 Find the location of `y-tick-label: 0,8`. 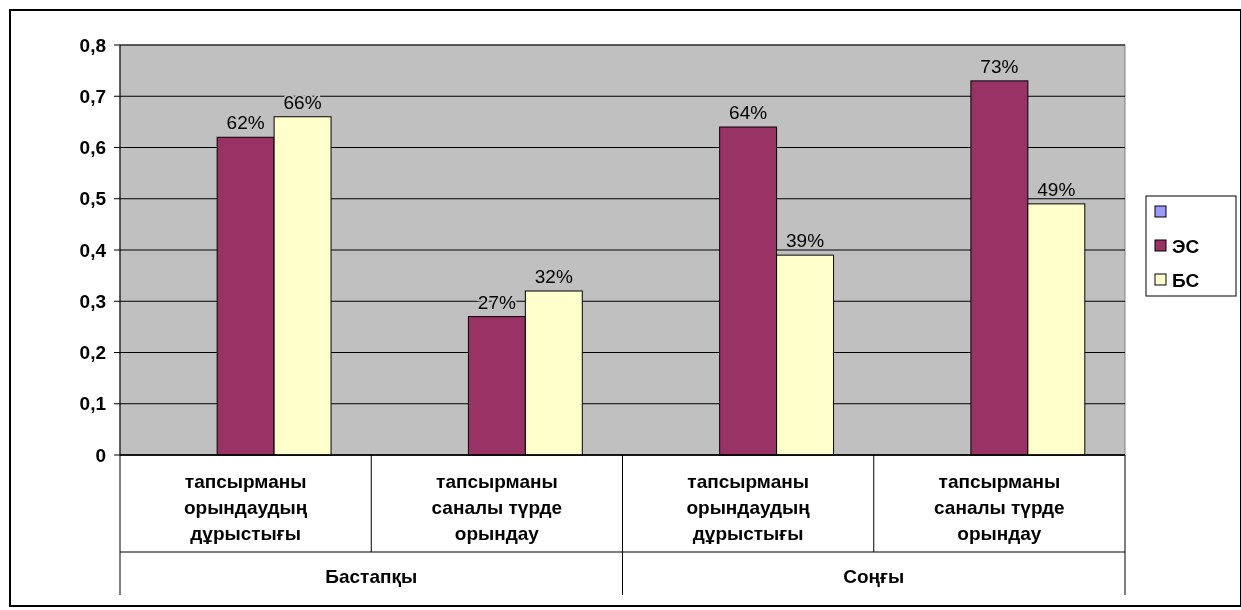

y-tick-label: 0,8 is located at coordinates (92, 45).